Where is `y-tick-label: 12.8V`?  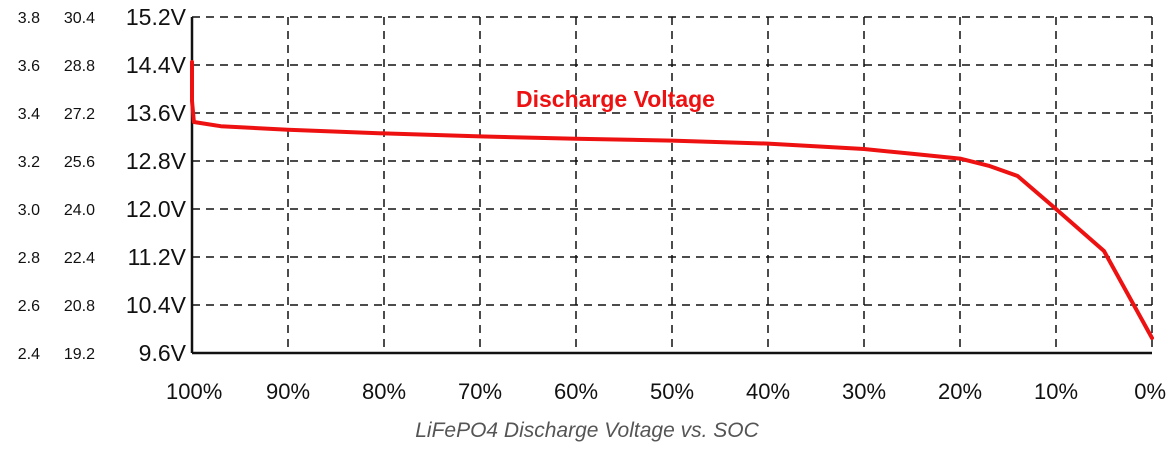
y-tick-label: 12.8V is located at coordinates (156, 161).